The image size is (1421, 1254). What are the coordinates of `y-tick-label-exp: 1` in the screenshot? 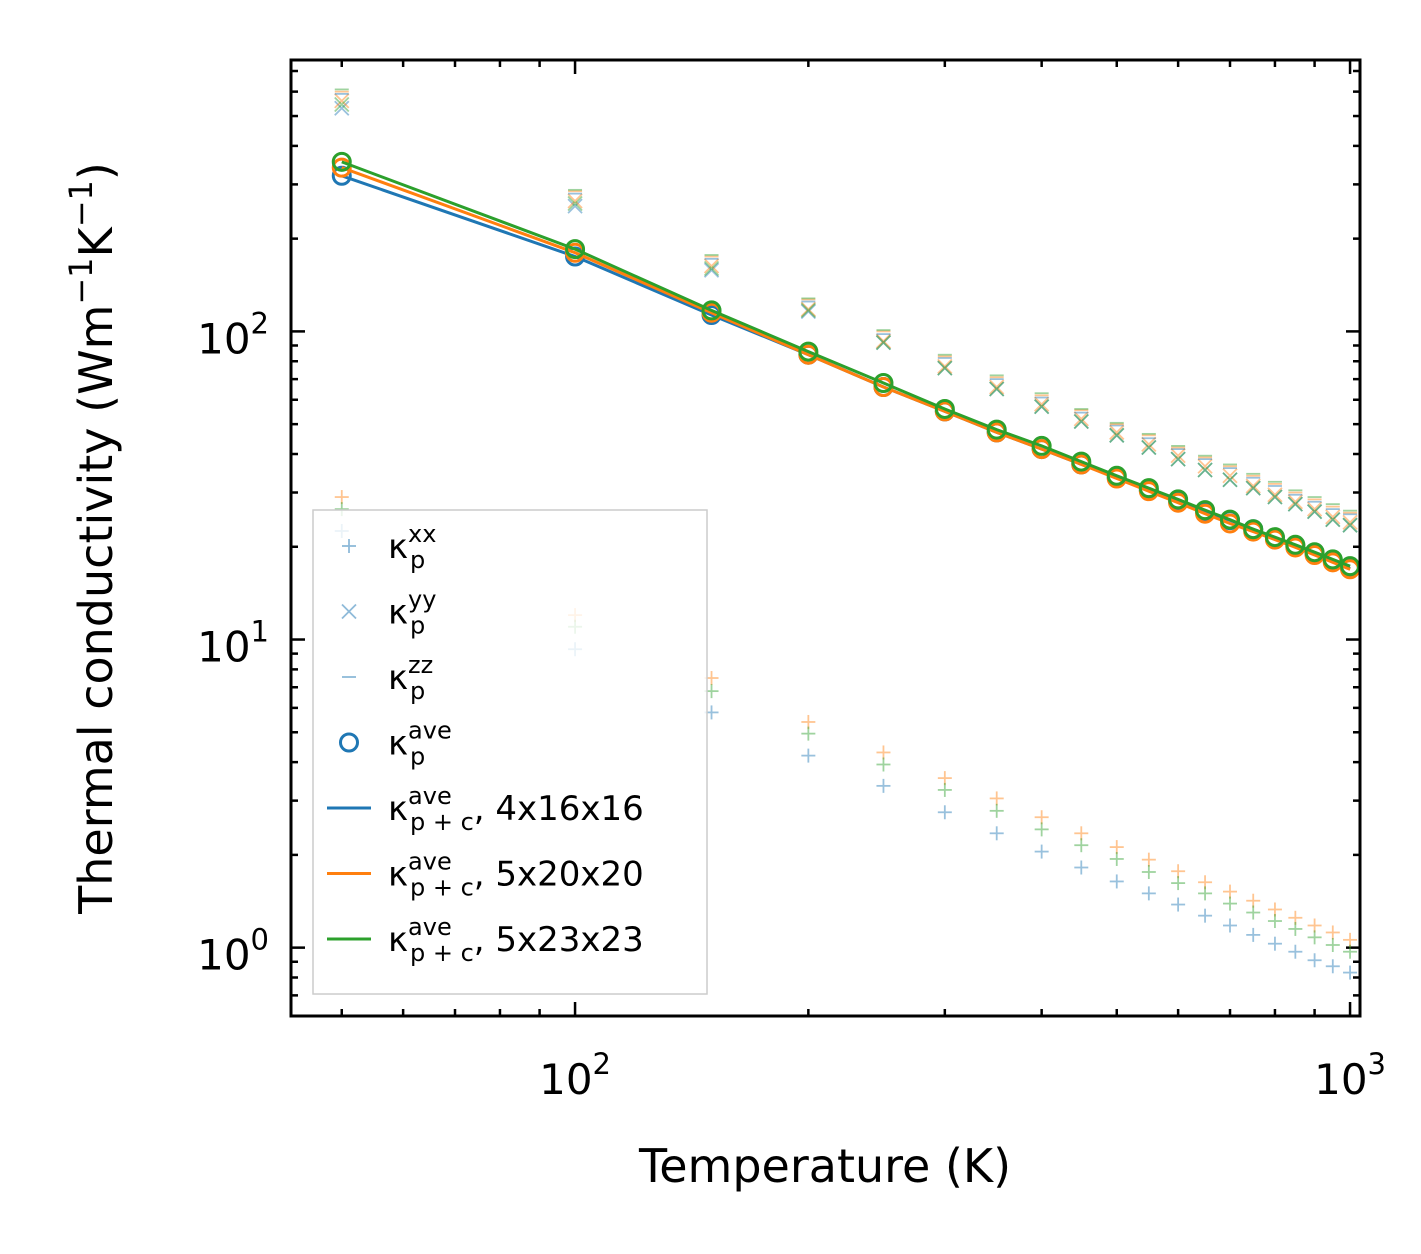 It's located at (260, 632).